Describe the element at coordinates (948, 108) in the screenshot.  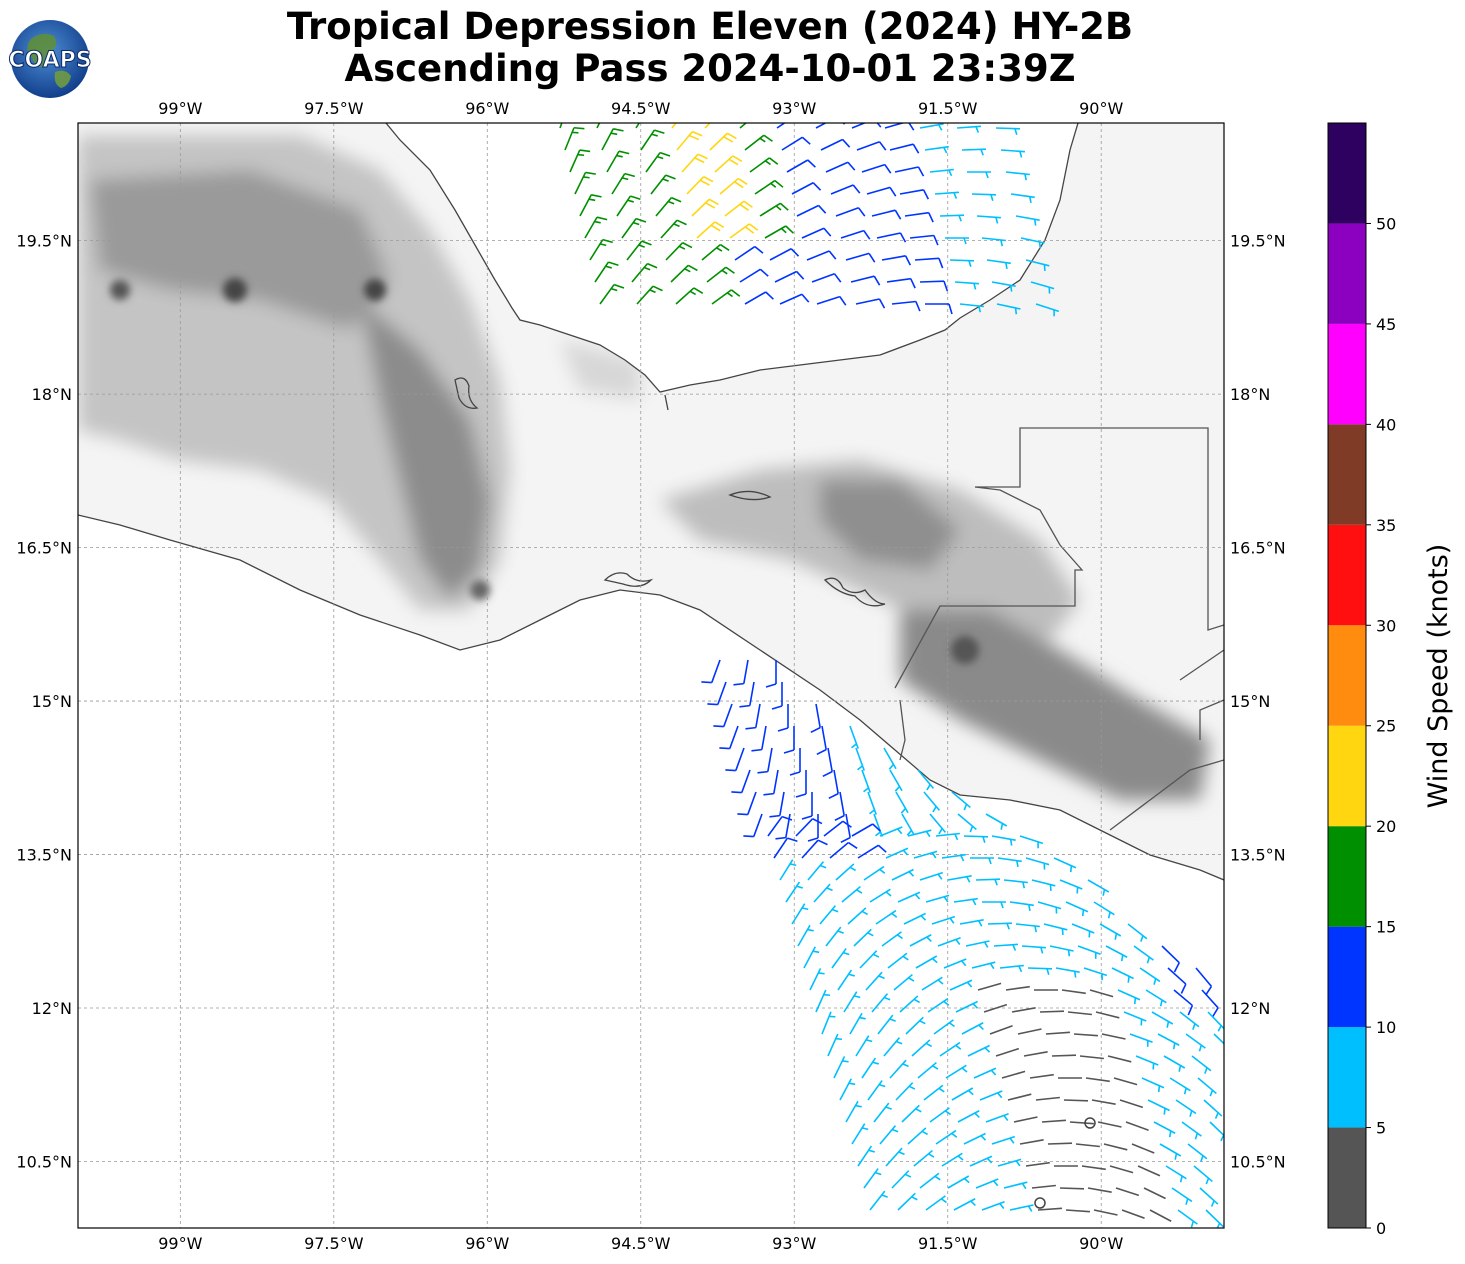
I see `lon-tick-label: 91.5°W` at that location.